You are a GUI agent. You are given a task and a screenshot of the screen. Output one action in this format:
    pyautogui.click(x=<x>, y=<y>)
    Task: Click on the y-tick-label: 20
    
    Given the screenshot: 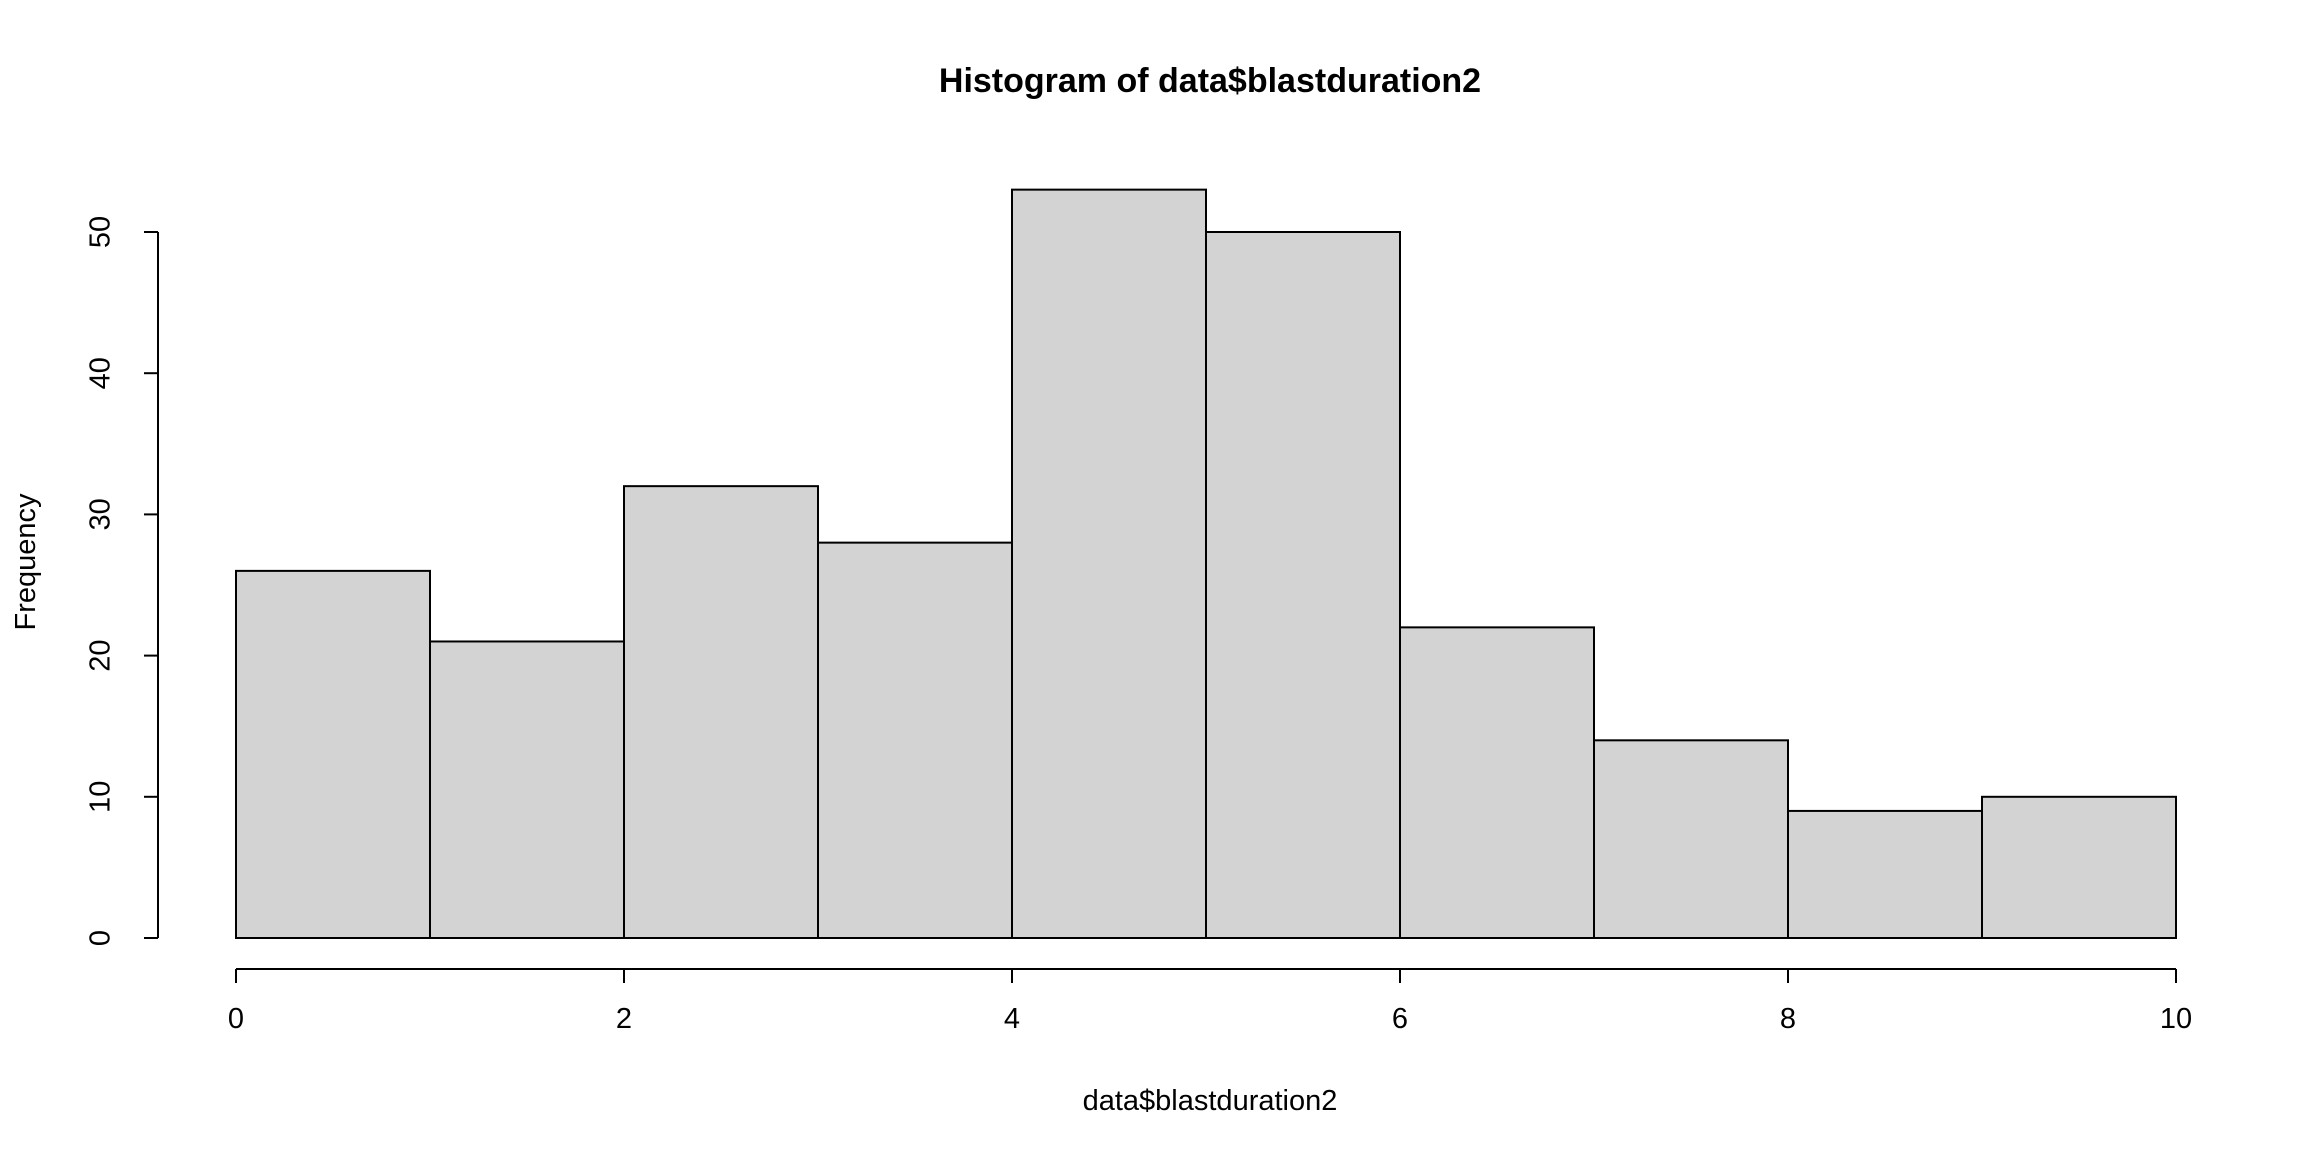 What is the action you would take?
    pyautogui.click(x=101, y=655)
    